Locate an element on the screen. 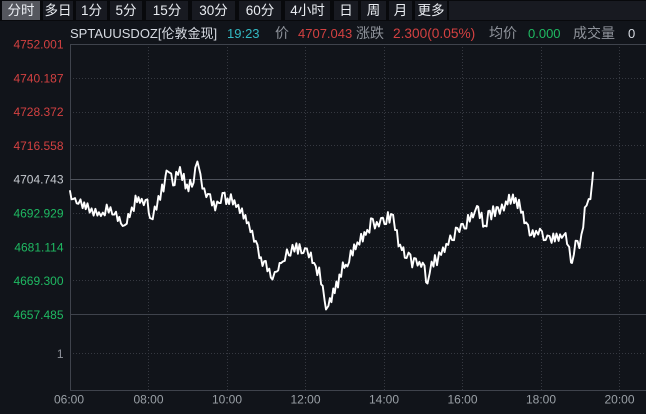  svg-text: 18:00 is located at coordinates (541, 400).